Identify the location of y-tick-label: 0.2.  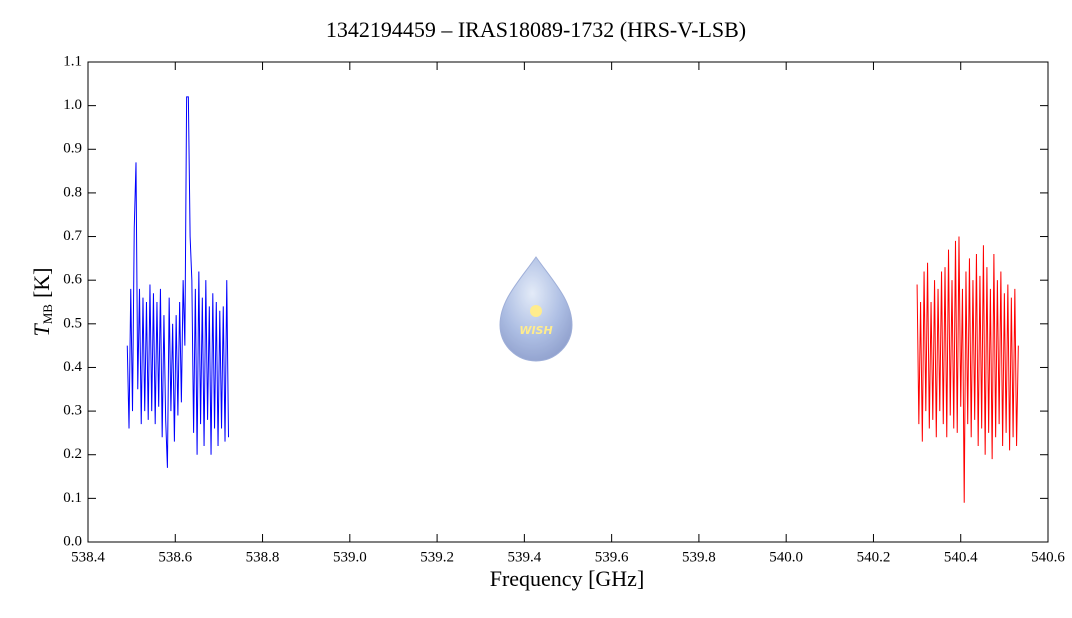
(72, 454).